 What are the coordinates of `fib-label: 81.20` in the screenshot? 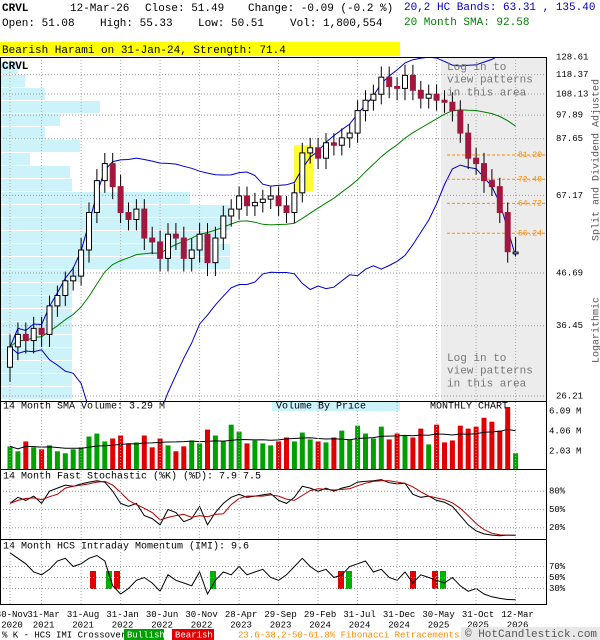 It's located at (530, 155).